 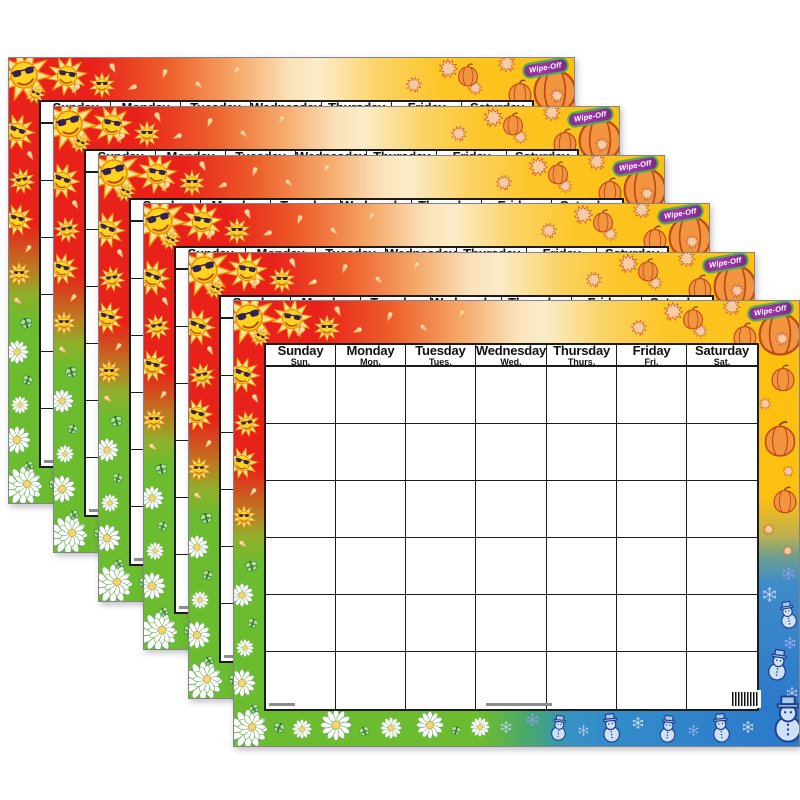 I want to click on day-name: Sunday, so click(x=300, y=350).